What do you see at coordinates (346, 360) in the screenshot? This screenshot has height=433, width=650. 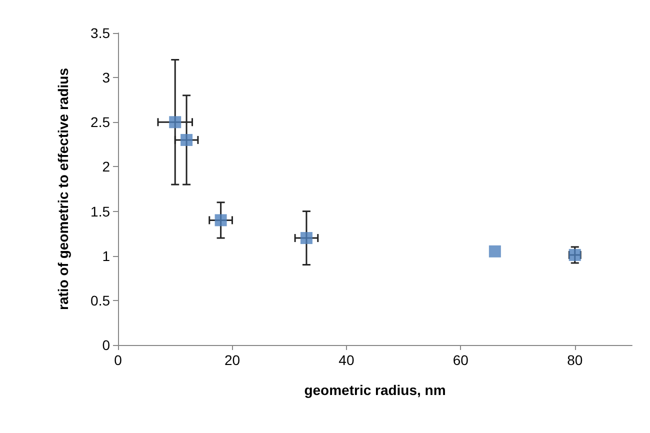 I see `x-tick-label: 40` at bounding box center [346, 360].